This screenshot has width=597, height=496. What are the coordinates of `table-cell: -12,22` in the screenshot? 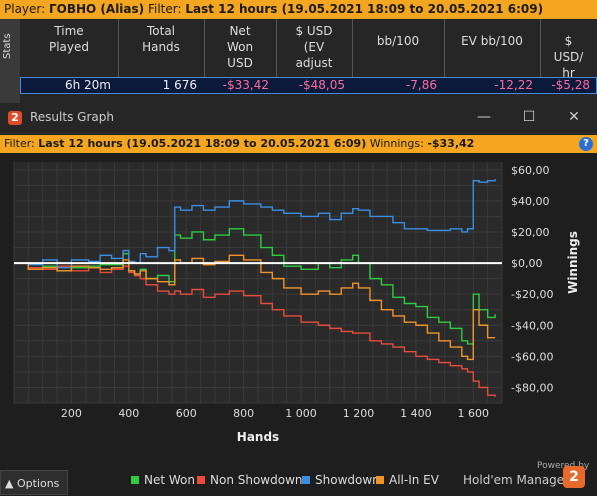 It's located at (513, 85).